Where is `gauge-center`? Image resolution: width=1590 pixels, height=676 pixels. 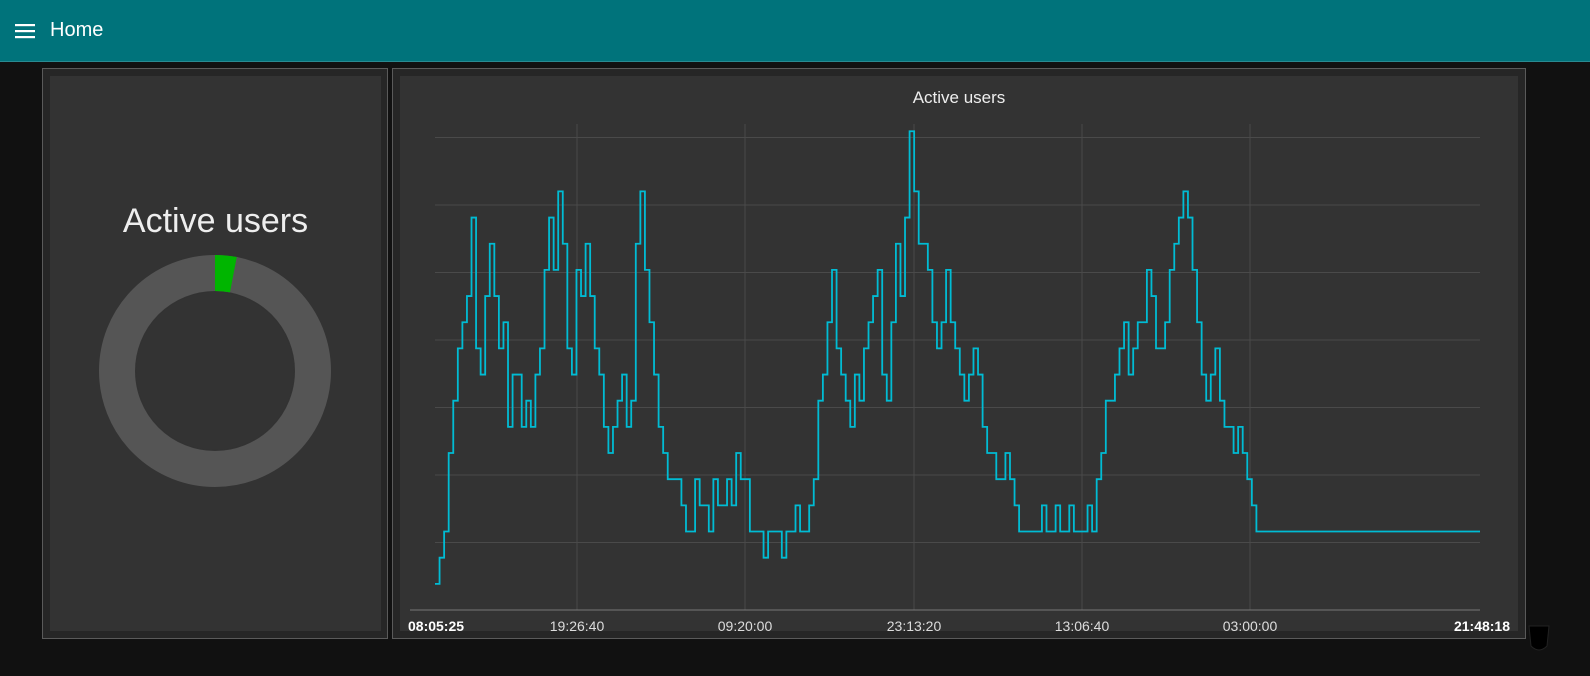 gauge-center is located at coordinates (215, 371).